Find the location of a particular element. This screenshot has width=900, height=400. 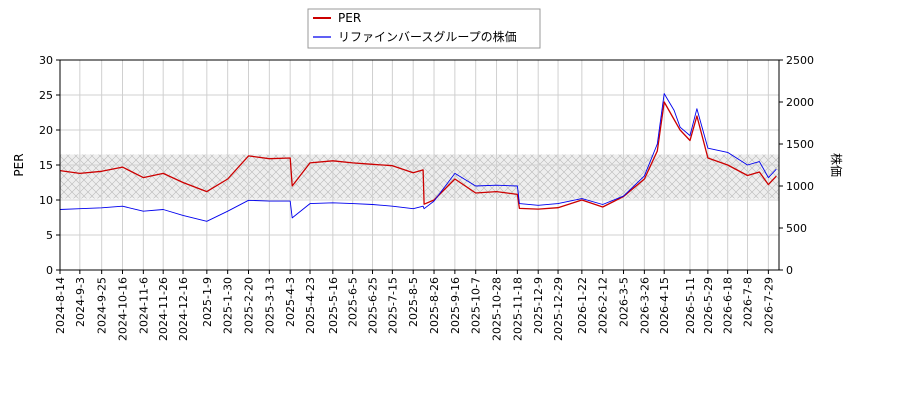

y-right-tick-label: 500 is located at coordinates (796, 228).